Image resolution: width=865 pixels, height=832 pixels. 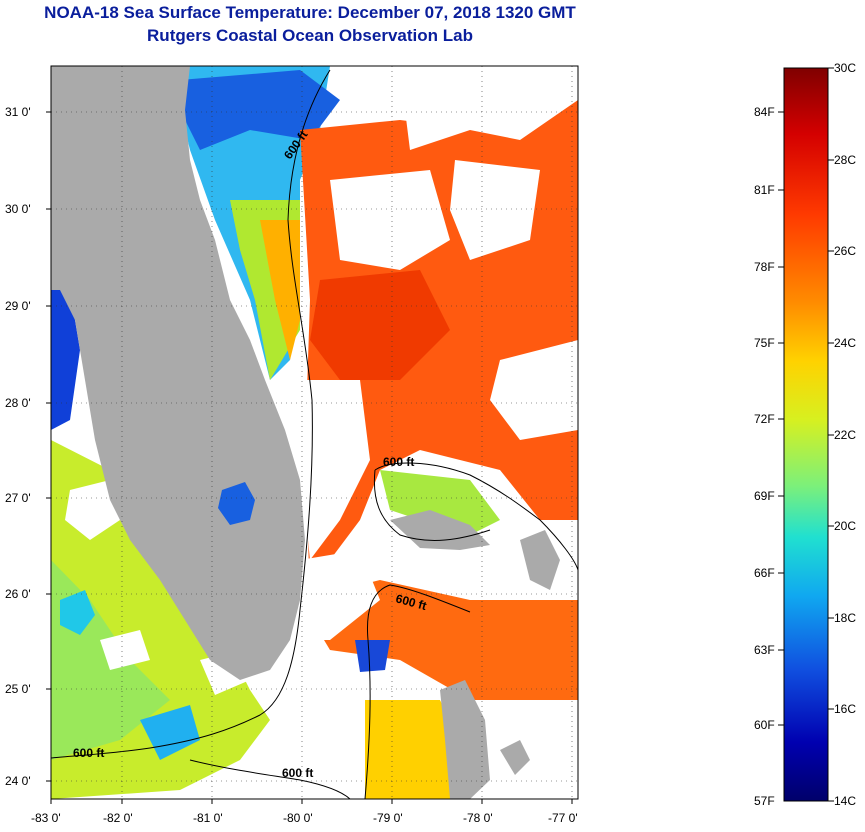 I want to click on colorbar-fahrenheit-label: 75F, so click(x=764, y=343).